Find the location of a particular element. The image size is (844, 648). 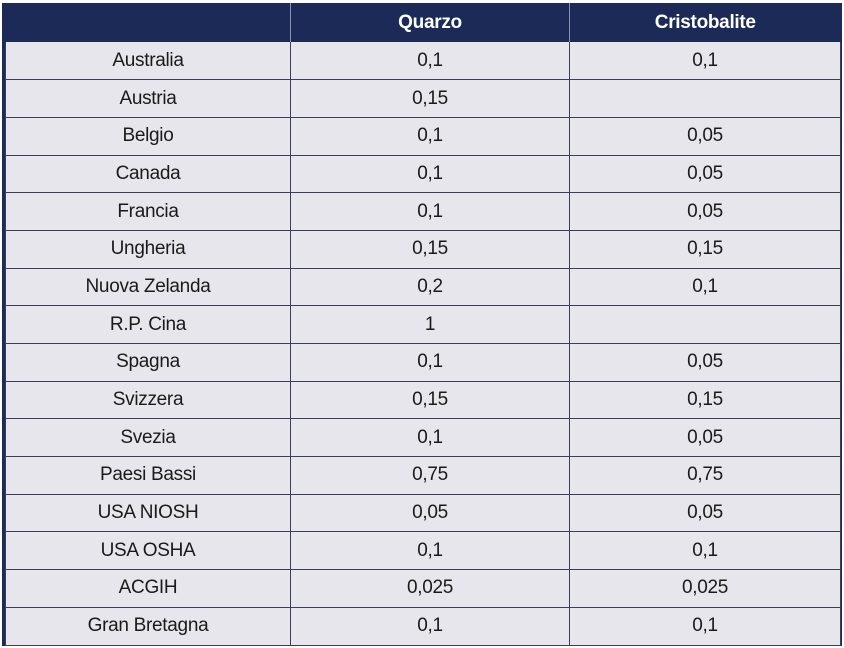

country-cell: Paesi Bassi is located at coordinates (148, 475).